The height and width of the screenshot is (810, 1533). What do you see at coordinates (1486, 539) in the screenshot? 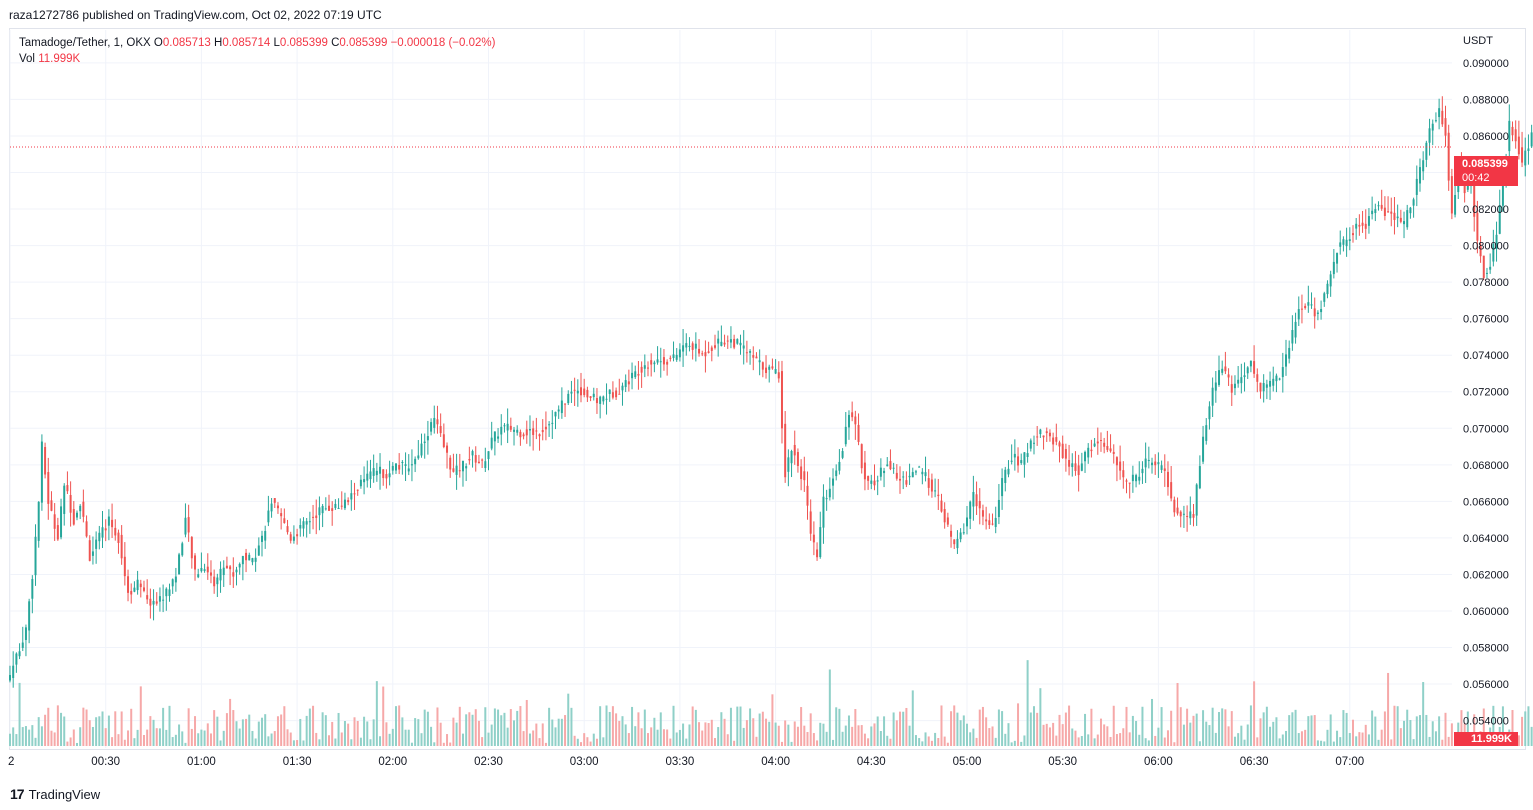
I see `price-tick-label: 0.064000` at bounding box center [1486, 539].